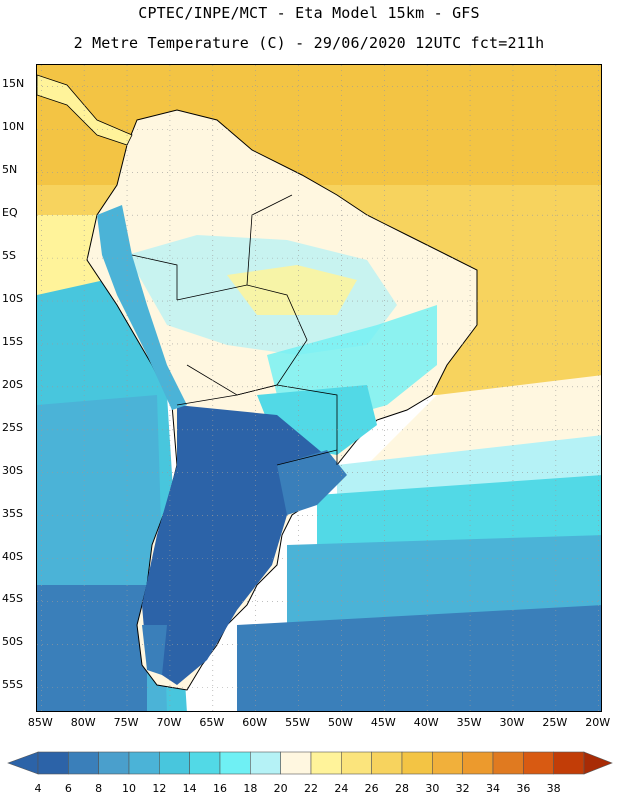  Describe the element at coordinates (13, 127) in the screenshot. I see `lat-tick-label: 10N` at that location.